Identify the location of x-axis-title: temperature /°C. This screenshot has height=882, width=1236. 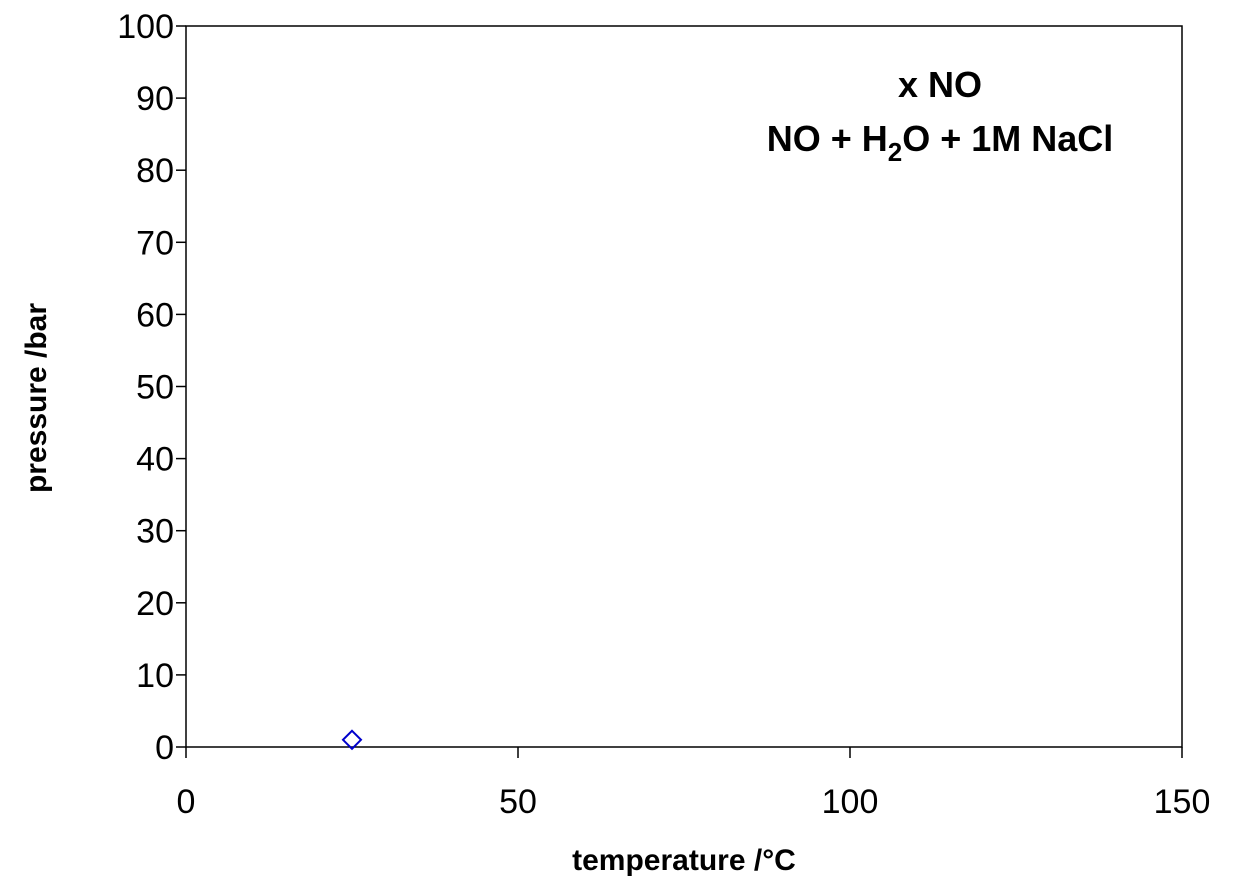
(684, 860).